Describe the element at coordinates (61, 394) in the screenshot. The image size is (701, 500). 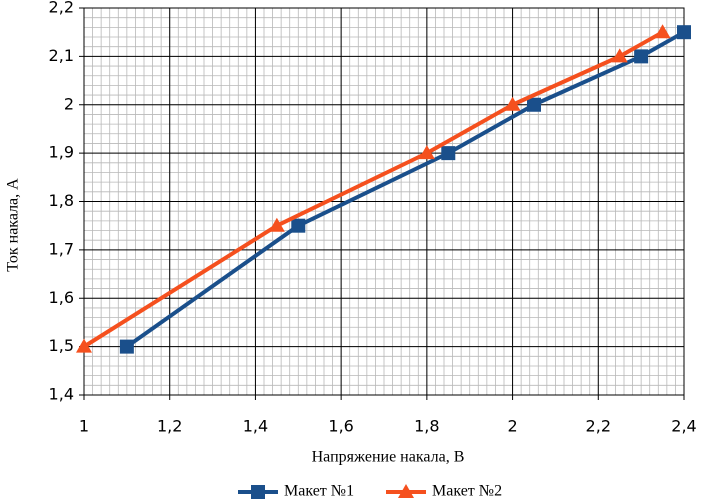
I see `y-tick-label: 1,4` at that location.